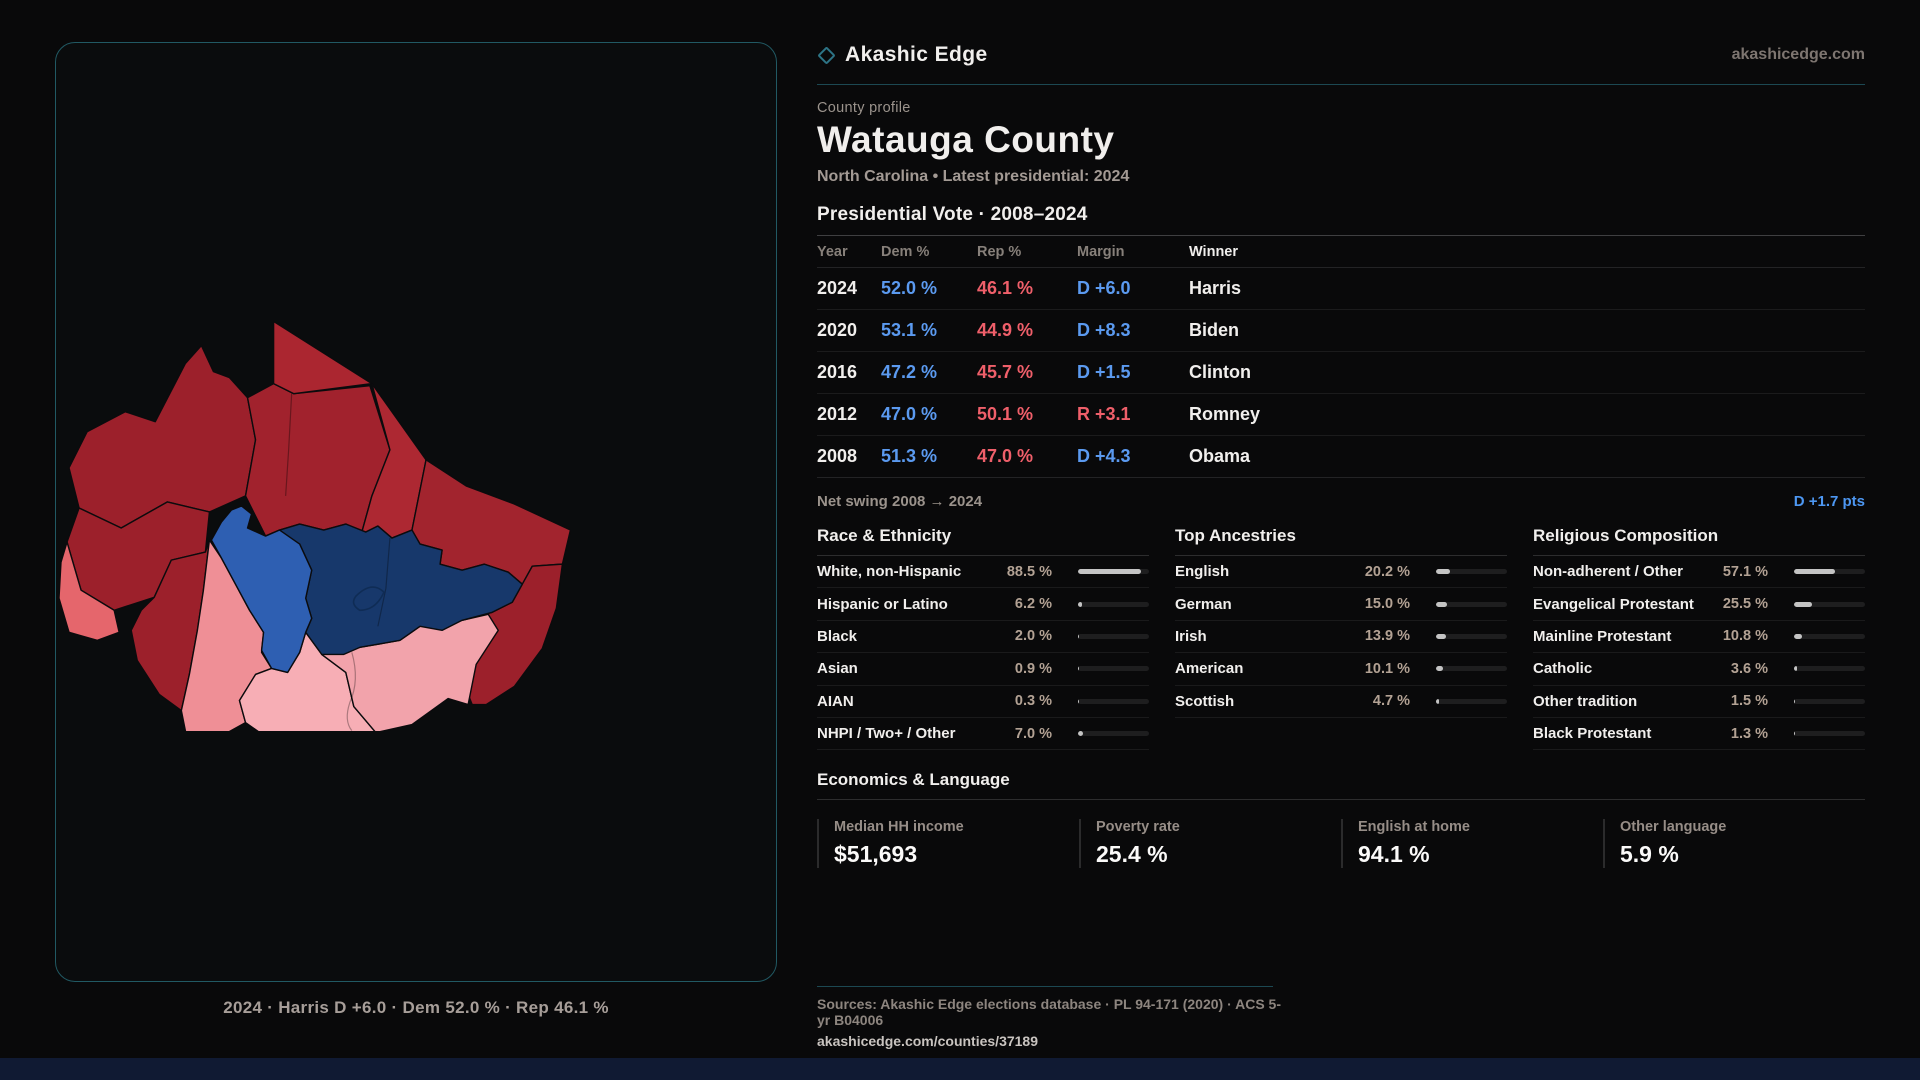 This screenshot has height=1080, width=1920. What do you see at coordinates (909, 330) in the screenshot?
I see `cell-dem-pct: 53.1 %` at bounding box center [909, 330].